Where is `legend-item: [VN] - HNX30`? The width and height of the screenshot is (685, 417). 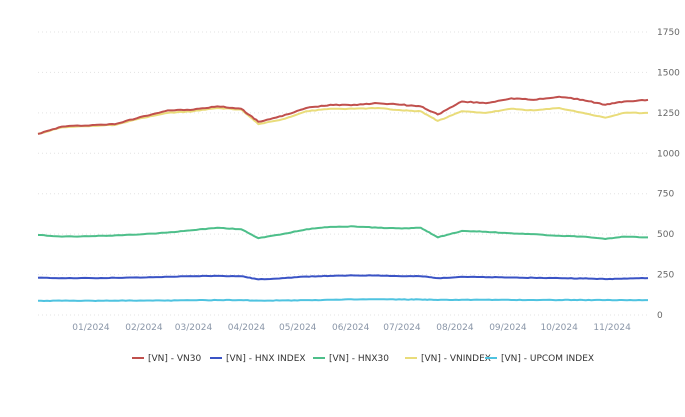 legend-item: [VN] - HNX30 is located at coordinates (359, 359).